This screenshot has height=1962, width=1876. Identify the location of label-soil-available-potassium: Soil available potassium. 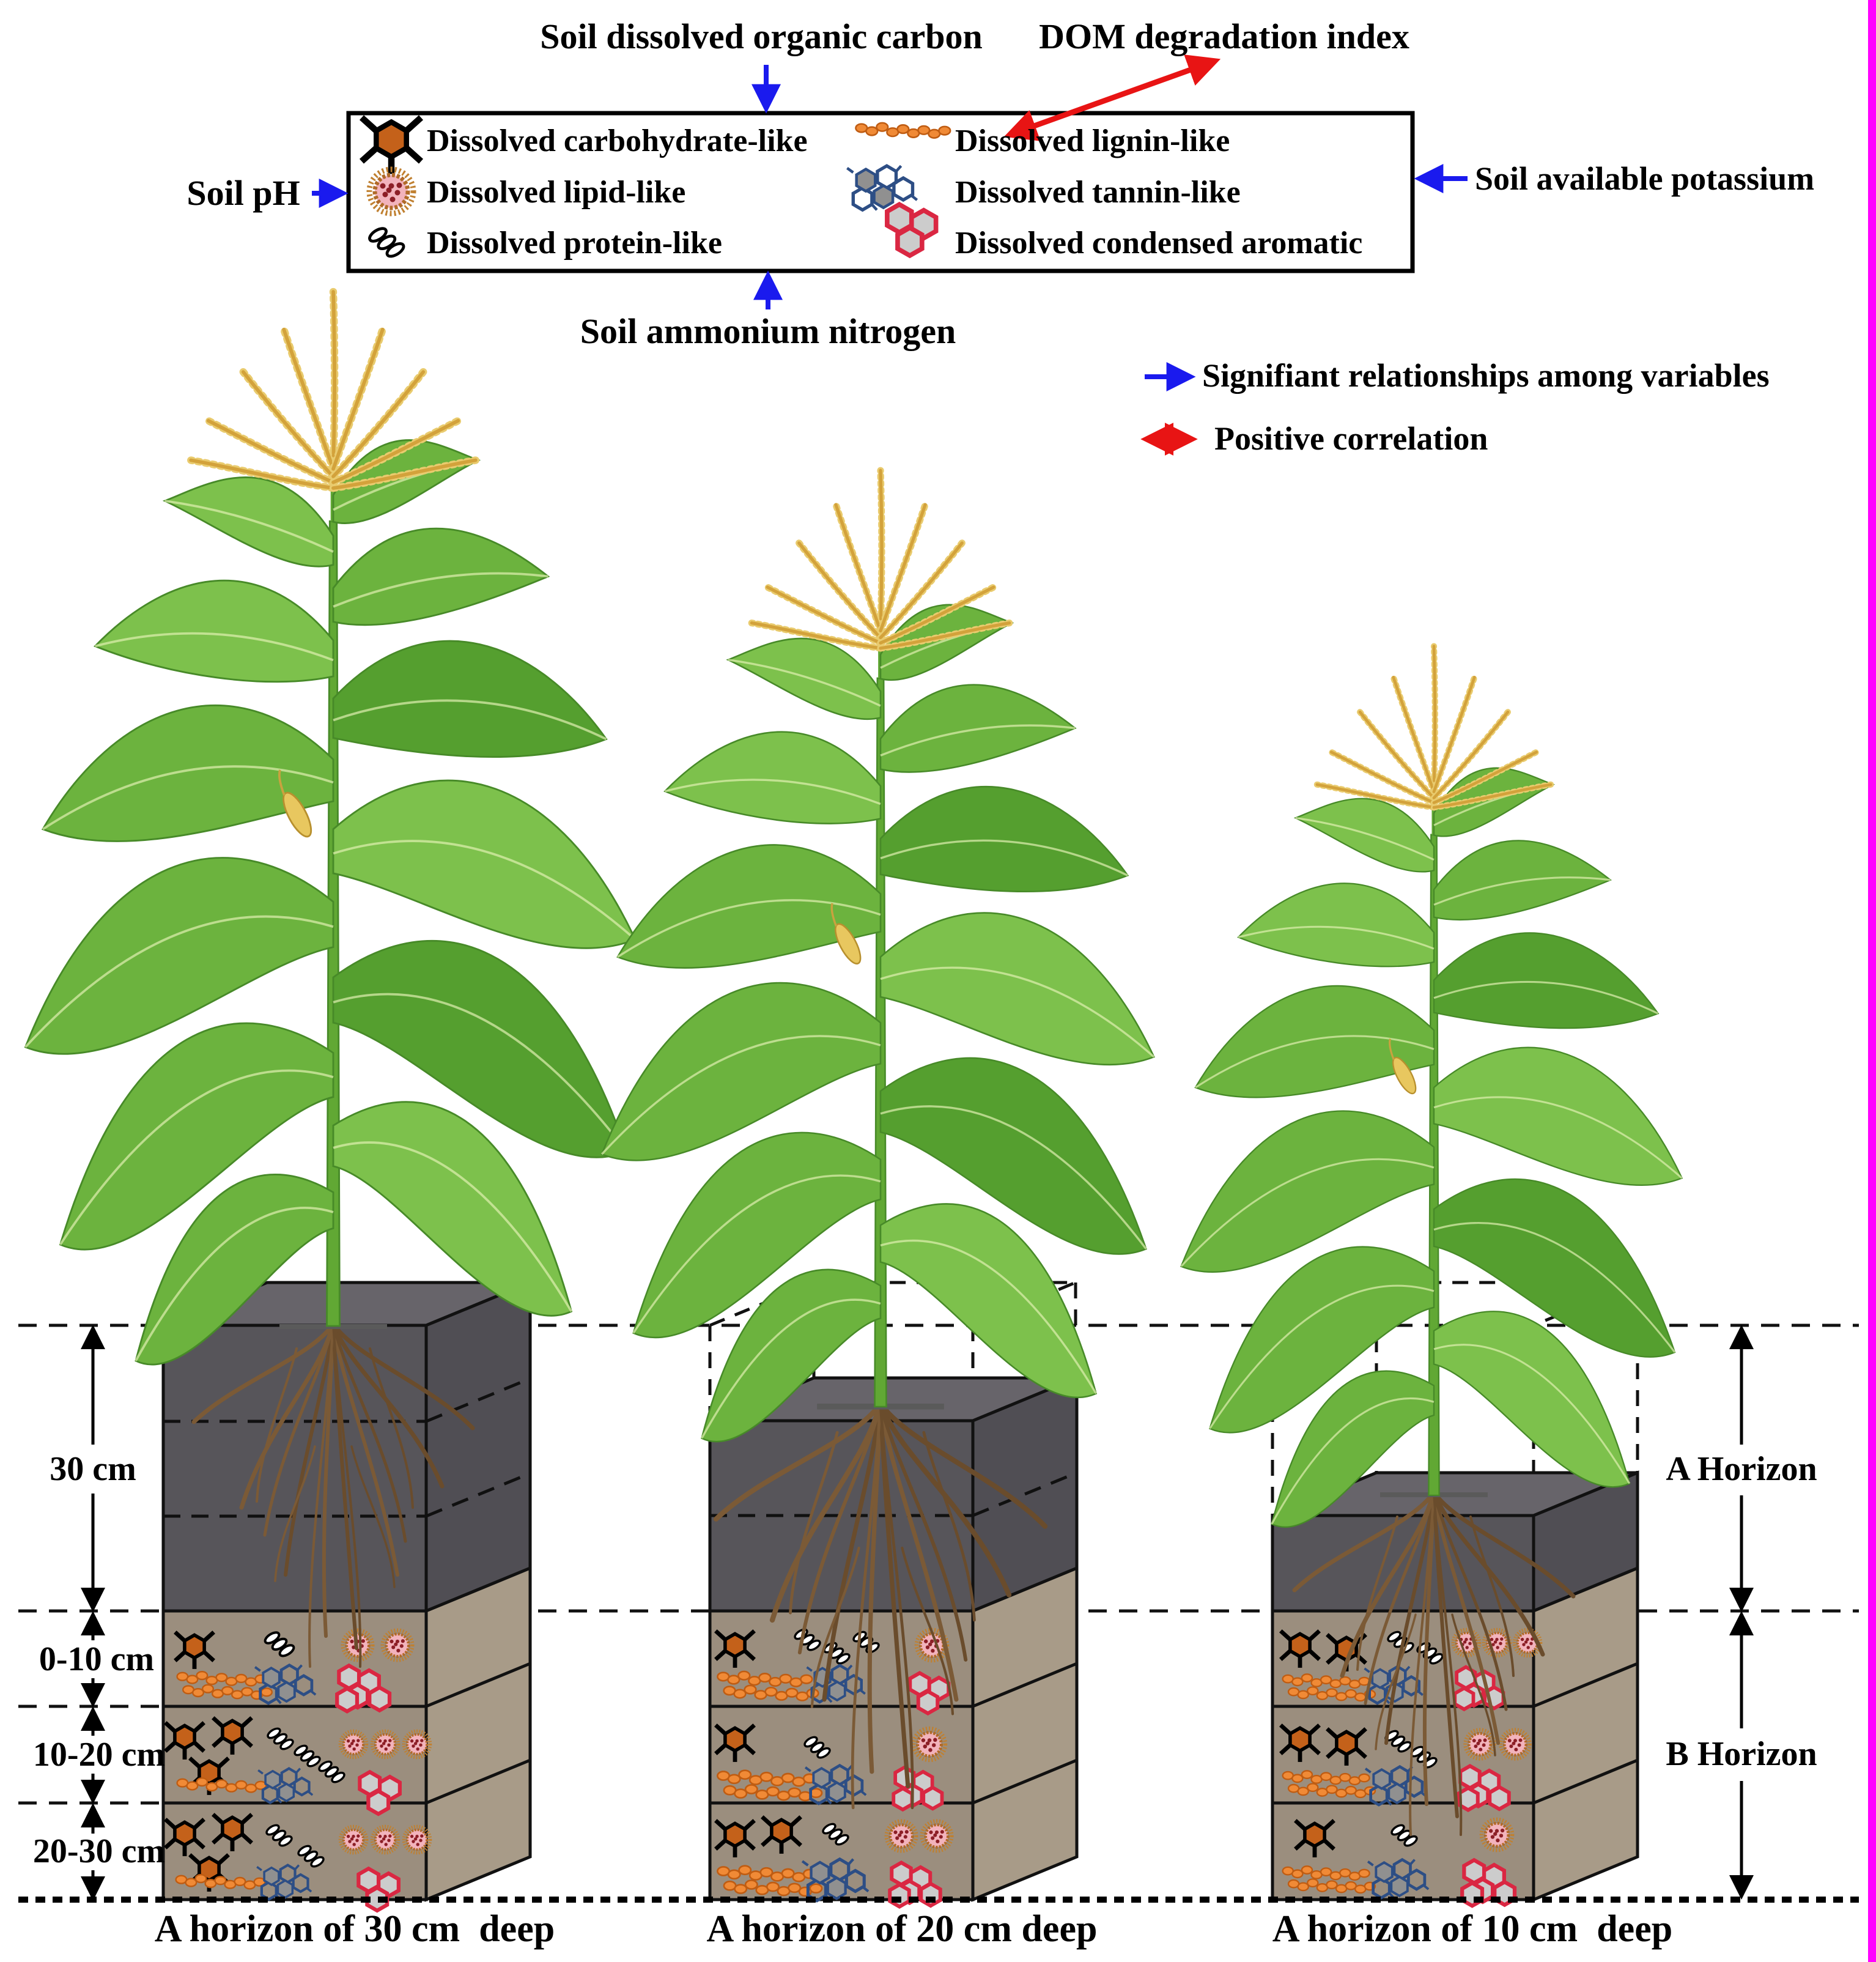
(1645, 178).